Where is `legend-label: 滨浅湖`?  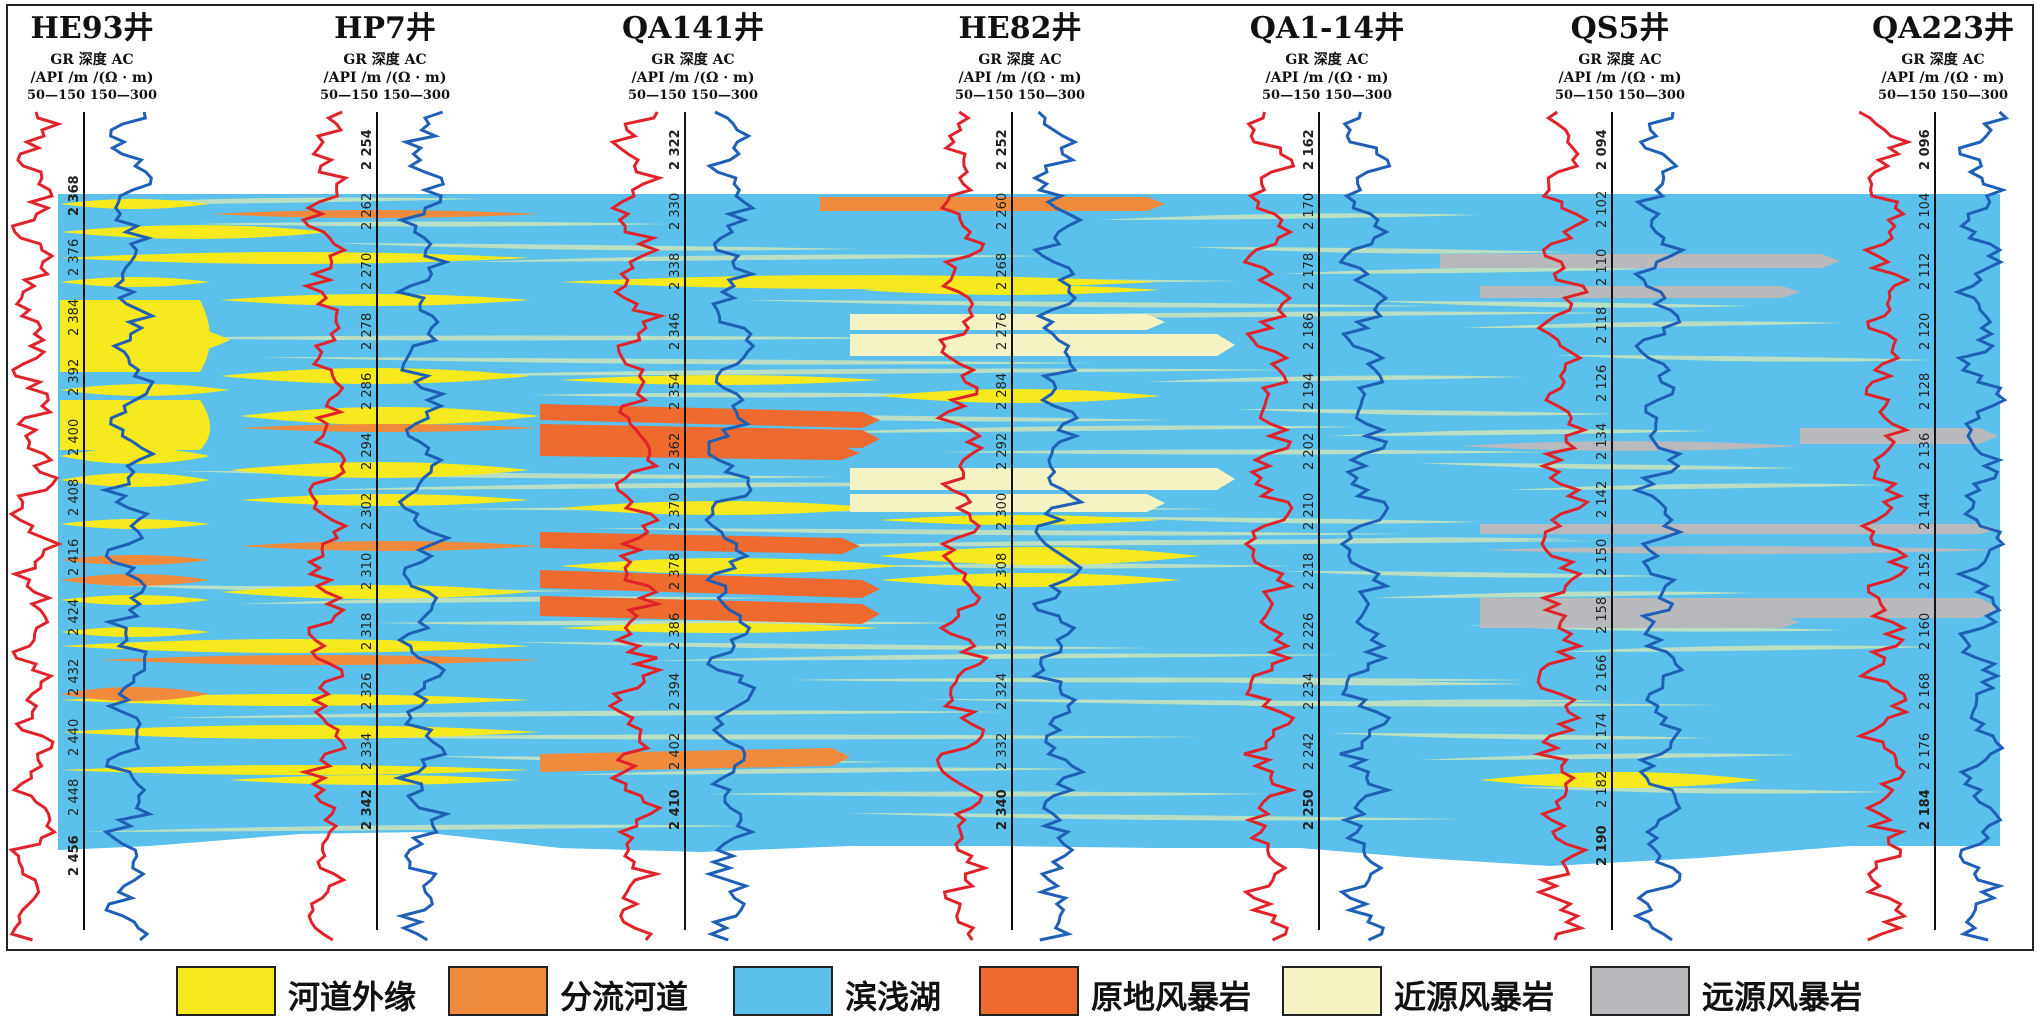
legend-label: 滨浅湖 is located at coordinates (893, 997).